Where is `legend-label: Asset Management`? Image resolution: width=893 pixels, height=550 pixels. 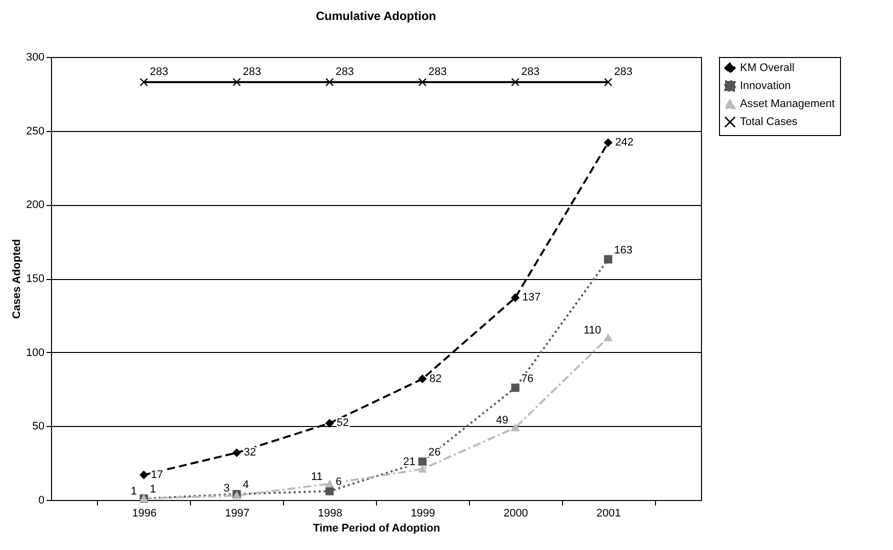 legend-label: Asset Management is located at coordinates (787, 104).